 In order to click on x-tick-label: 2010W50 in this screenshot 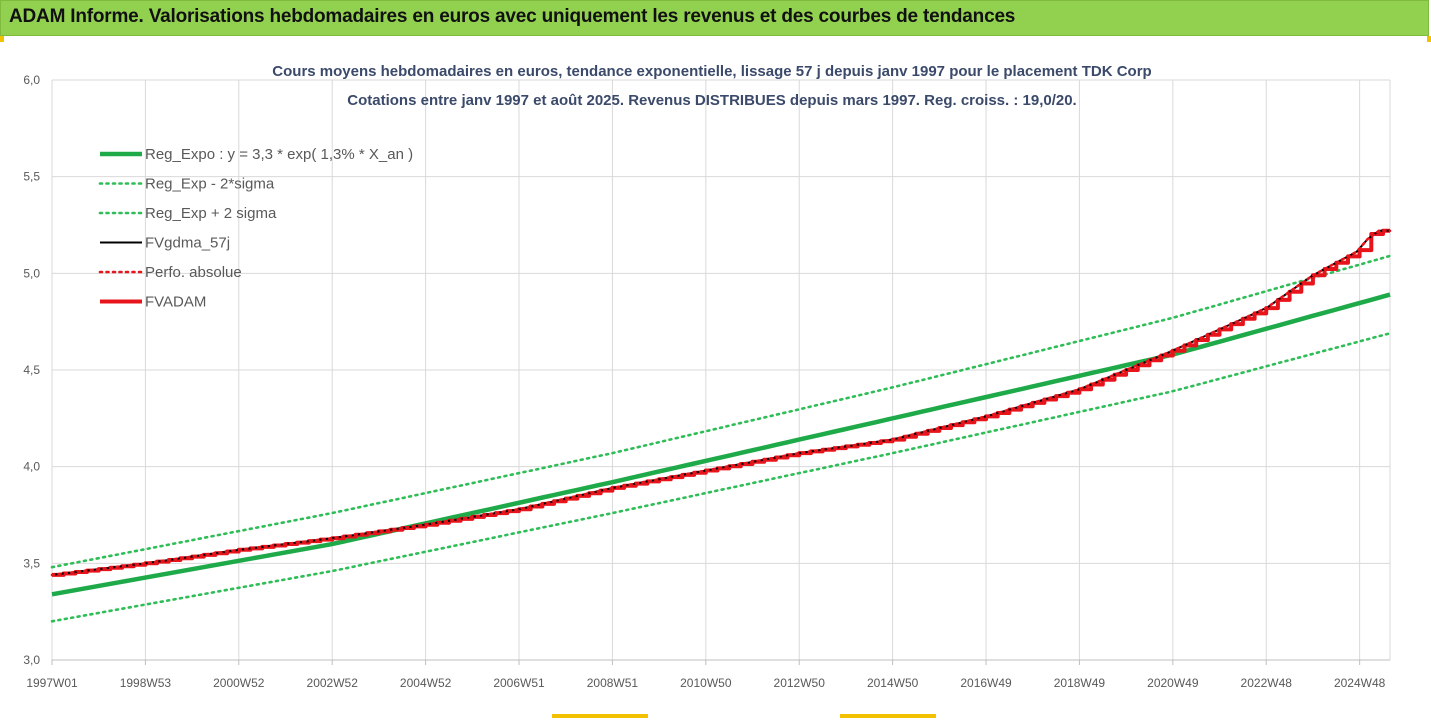, I will do `click(706, 683)`.